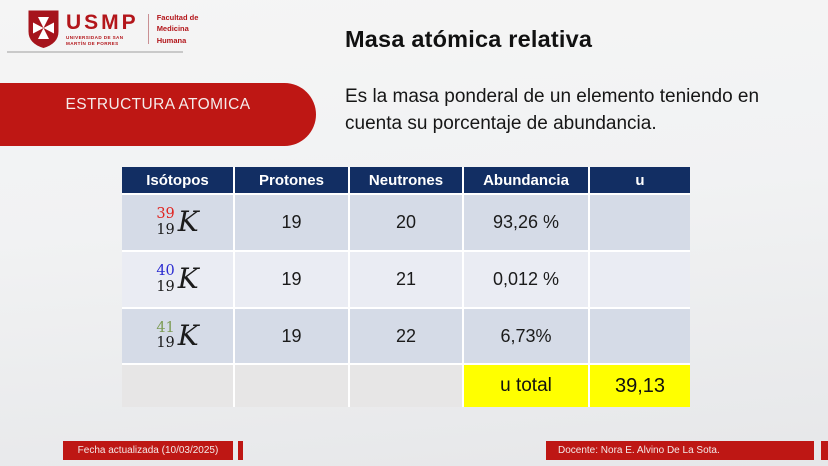 This screenshot has width=828, height=466. What do you see at coordinates (158, 114) in the screenshot?
I see `section-banner: ESTRUCTURA ATOMICA` at bounding box center [158, 114].